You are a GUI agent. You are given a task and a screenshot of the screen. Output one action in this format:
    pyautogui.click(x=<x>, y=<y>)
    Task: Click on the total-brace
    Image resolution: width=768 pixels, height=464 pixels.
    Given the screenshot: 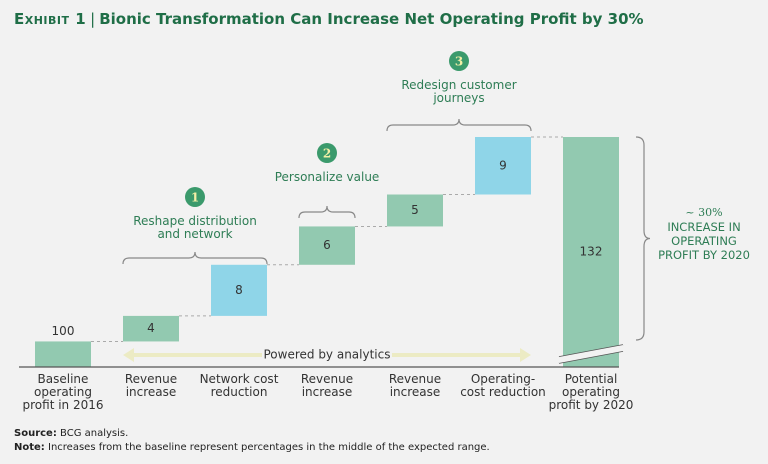 What is the action you would take?
    pyautogui.click(x=643, y=238)
    